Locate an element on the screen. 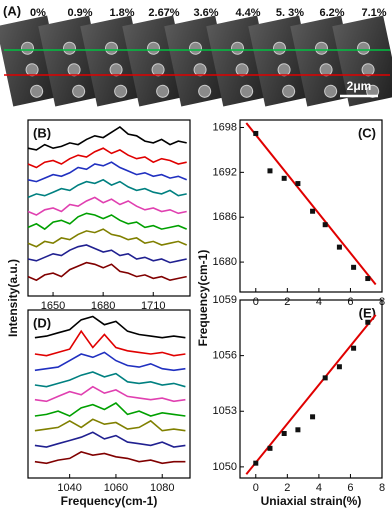  x-axis-label: Uniaxial strain(%) is located at coordinates (311, 501).